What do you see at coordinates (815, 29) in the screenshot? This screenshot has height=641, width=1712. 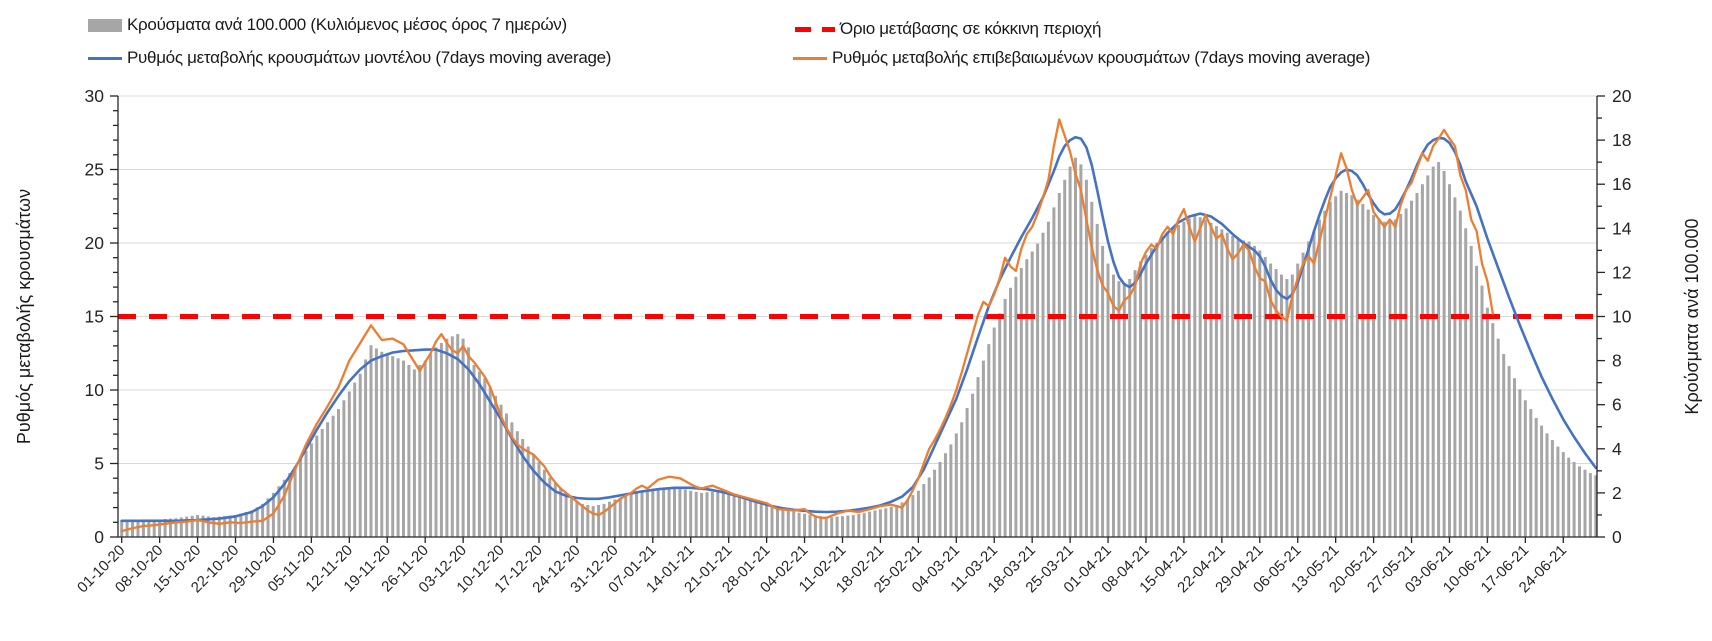 I see `red-dashed-line-swatch-icon` at bounding box center [815, 29].